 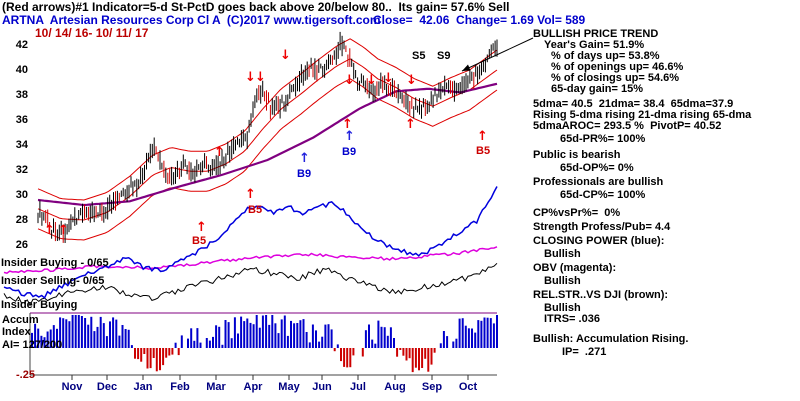 I want to click on price-axis-label: 32, so click(x=21, y=170).